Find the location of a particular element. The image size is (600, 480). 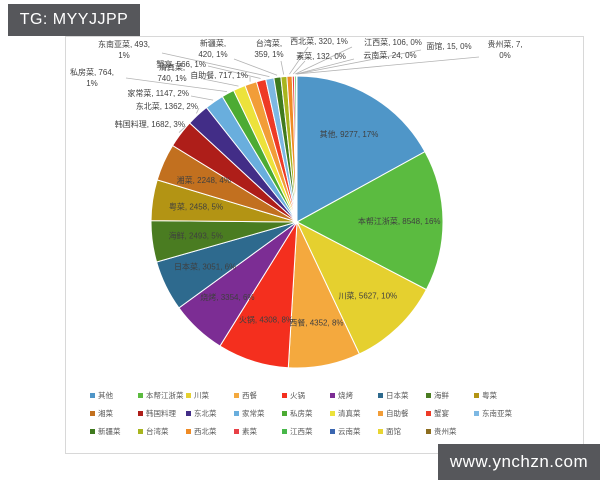

legend-label: 面馆 is located at coordinates (393, 431).